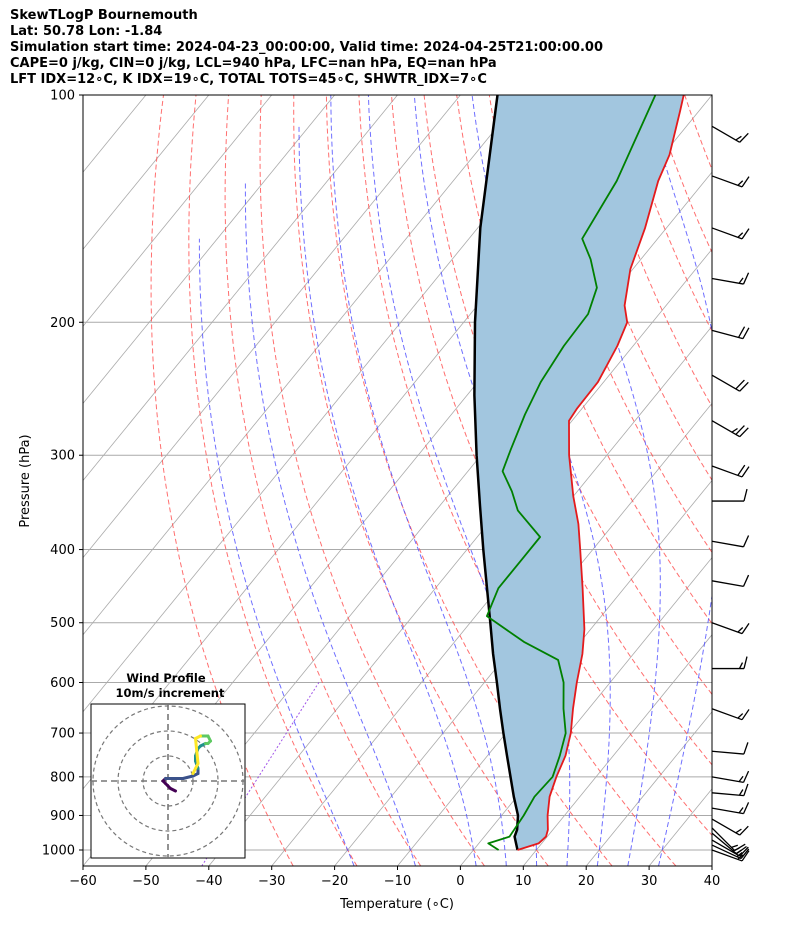 Image resolution: width=794 pixels, height=937 pixels. I want to click on y-axis-title: Pressure (hPa), so click(25, 480).